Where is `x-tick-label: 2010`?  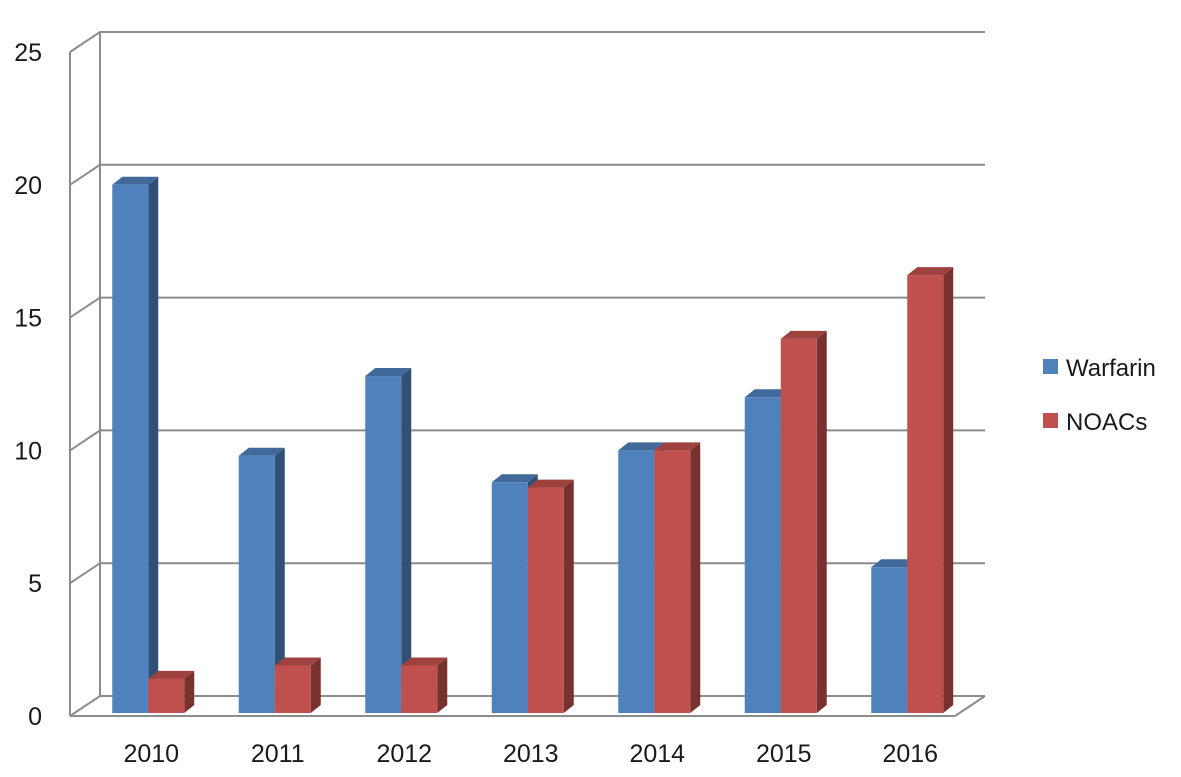 x-tick-label: 2010 is located at coordinates (151, 754).